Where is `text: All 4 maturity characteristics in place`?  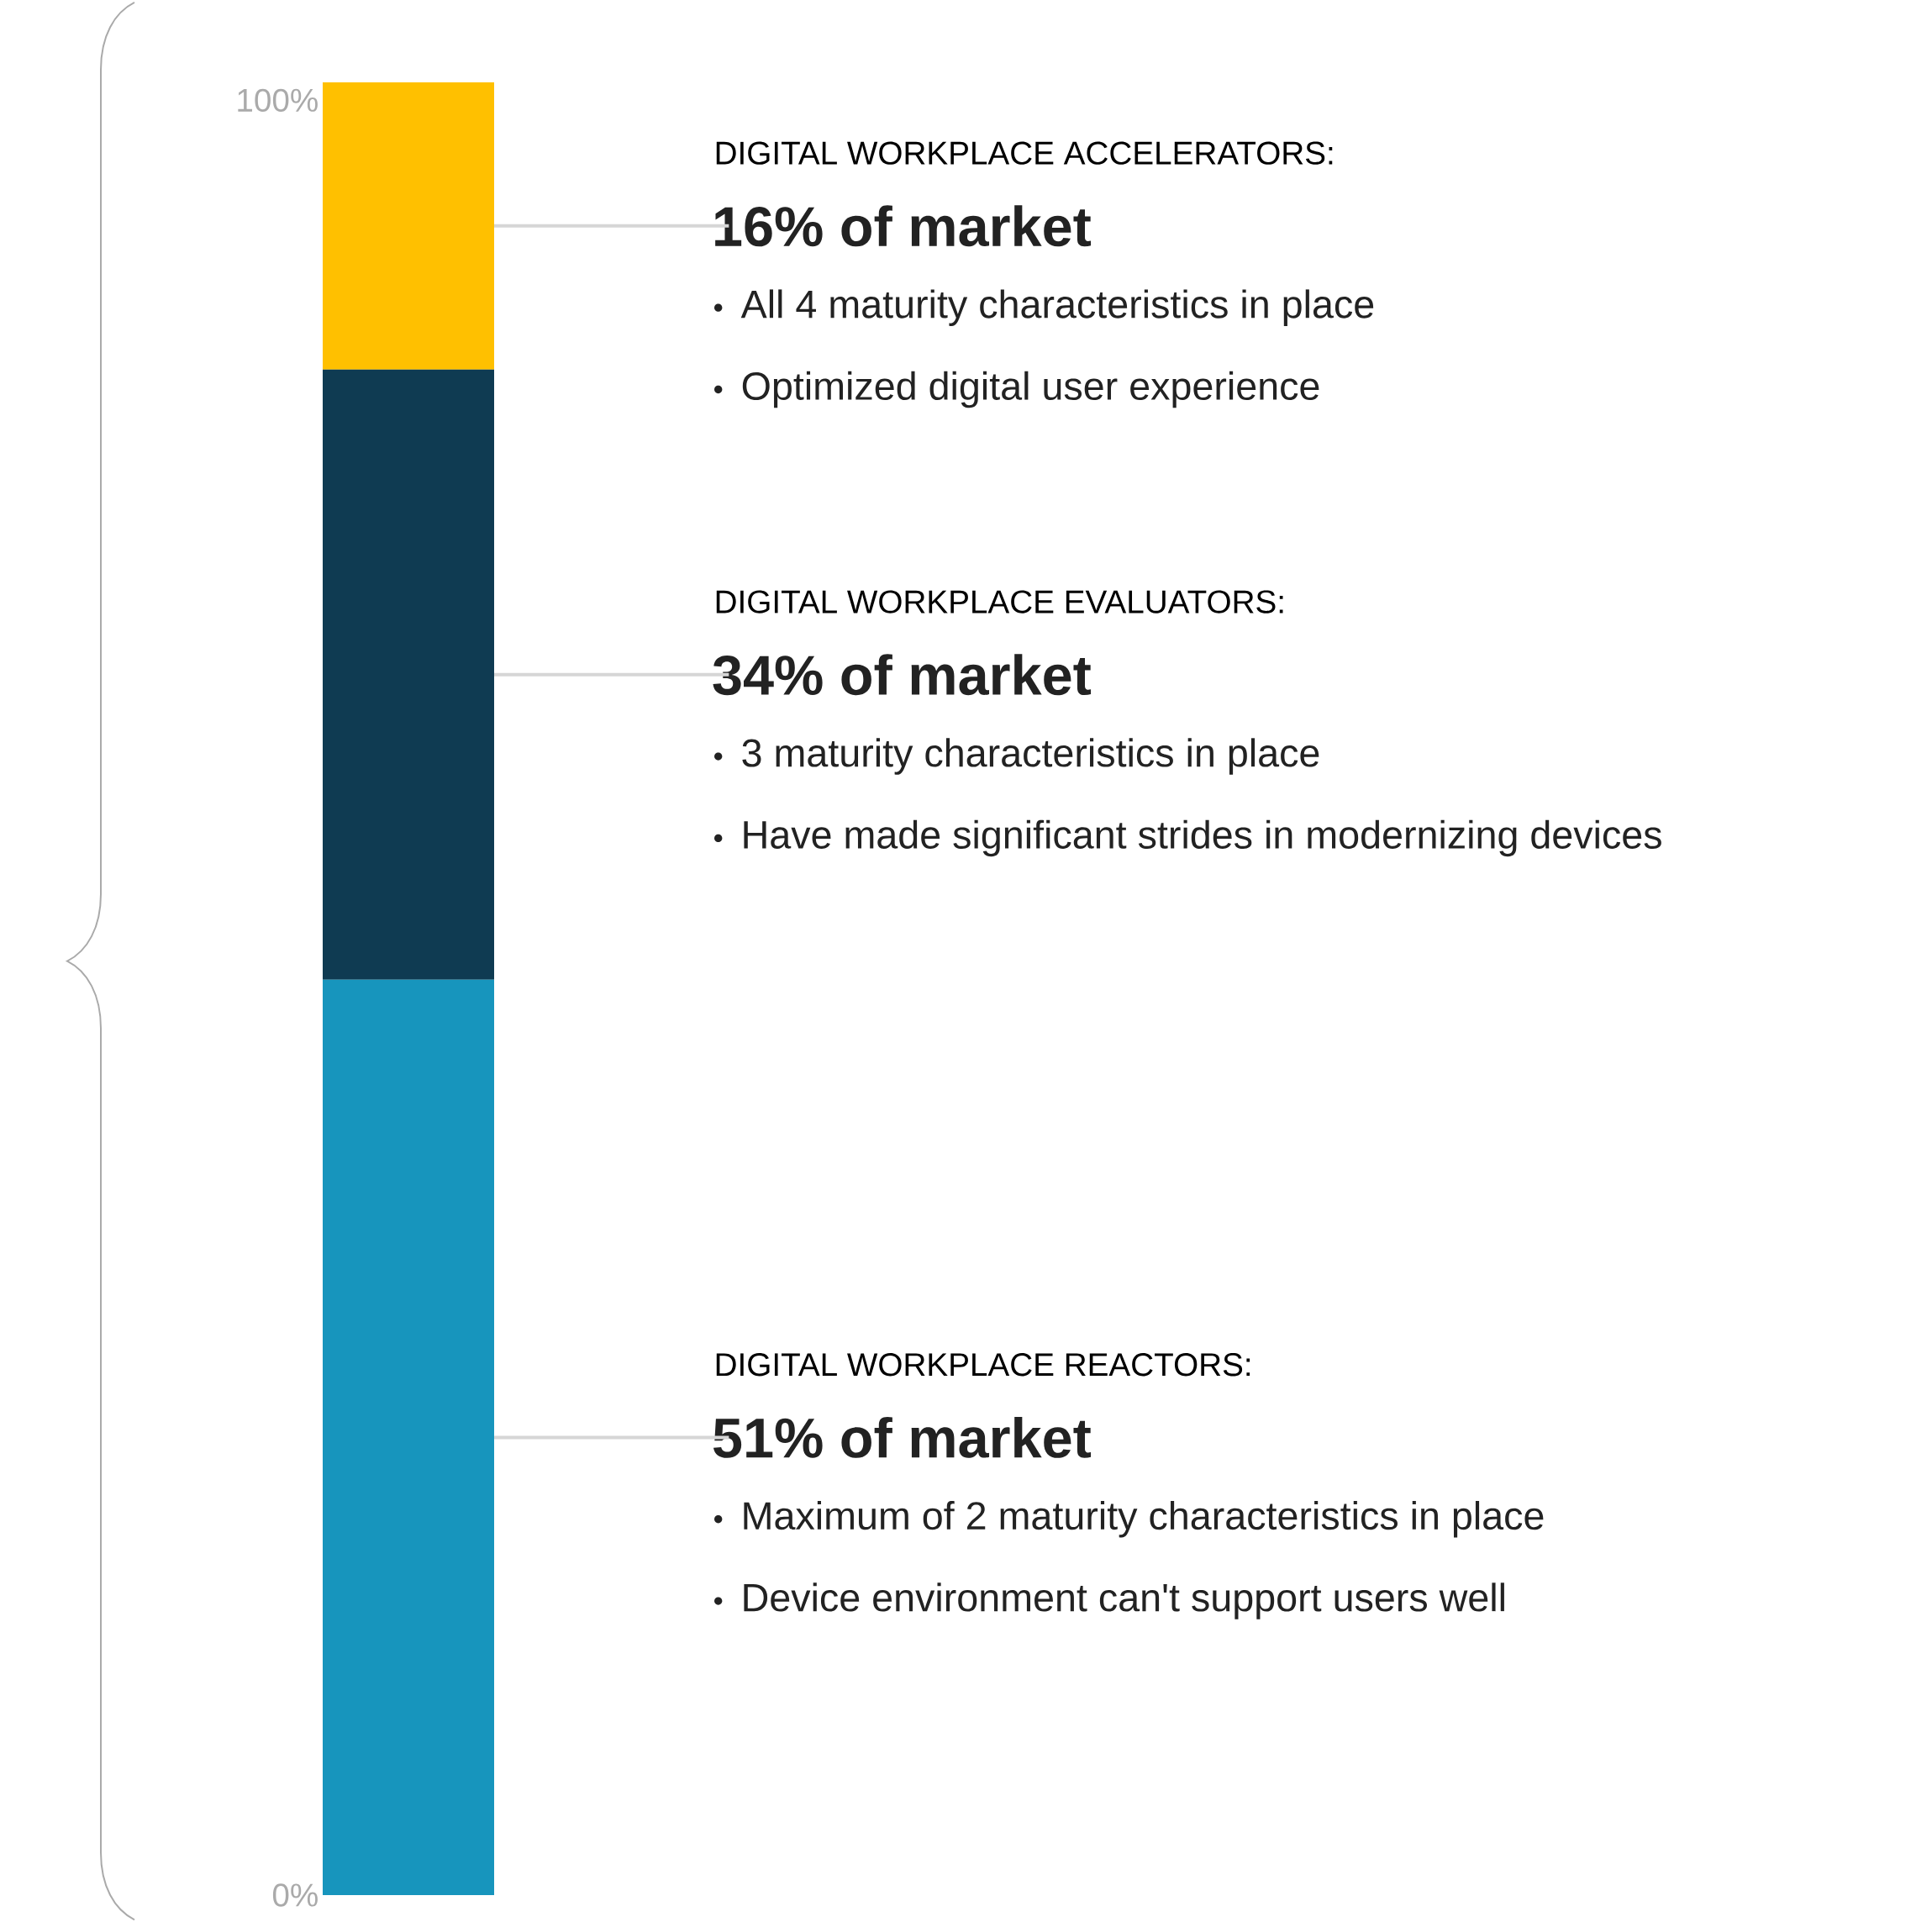
text: All 4 maturity characteristics in place is located at coordinates (1057, 307).